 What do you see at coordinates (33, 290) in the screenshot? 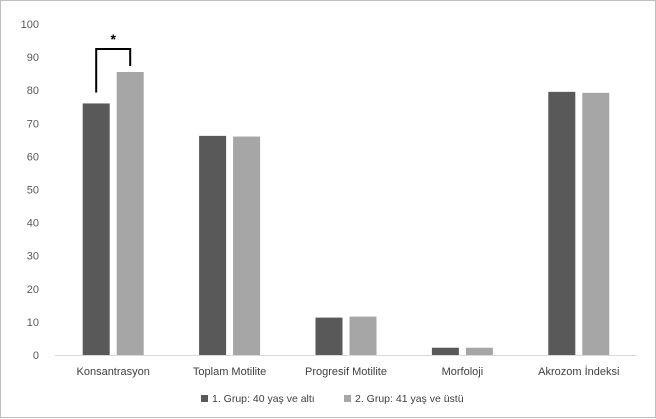
I see `y-tick-label: 20` at bounding box center [33, 290].